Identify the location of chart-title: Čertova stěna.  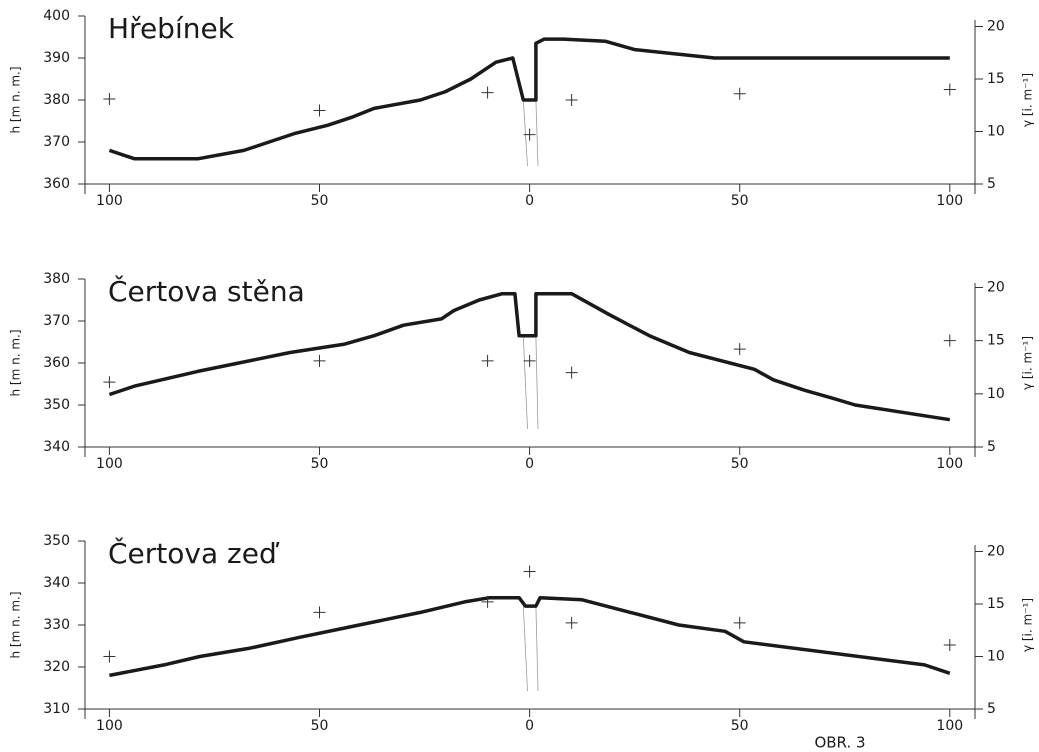
(206, 291).